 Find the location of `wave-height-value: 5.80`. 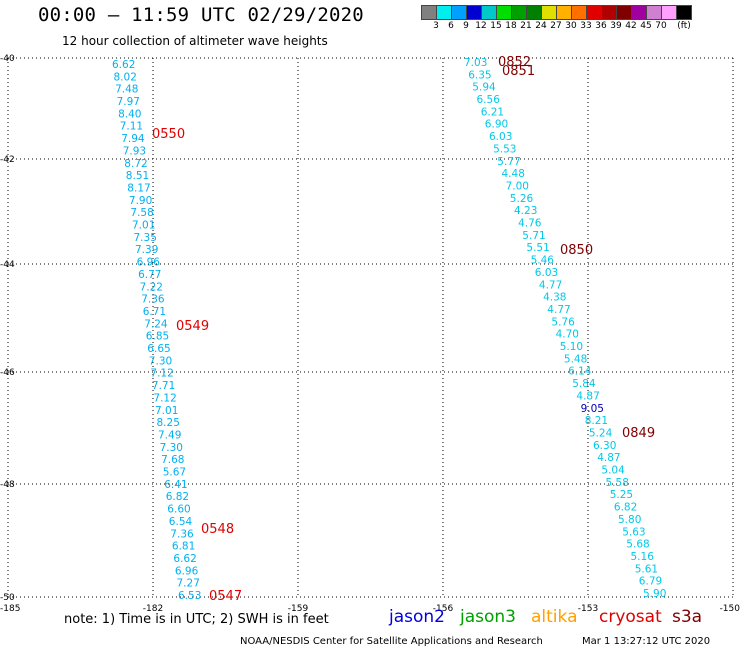

wave-height-value: 5.80 is located at coordinates (629, 520).